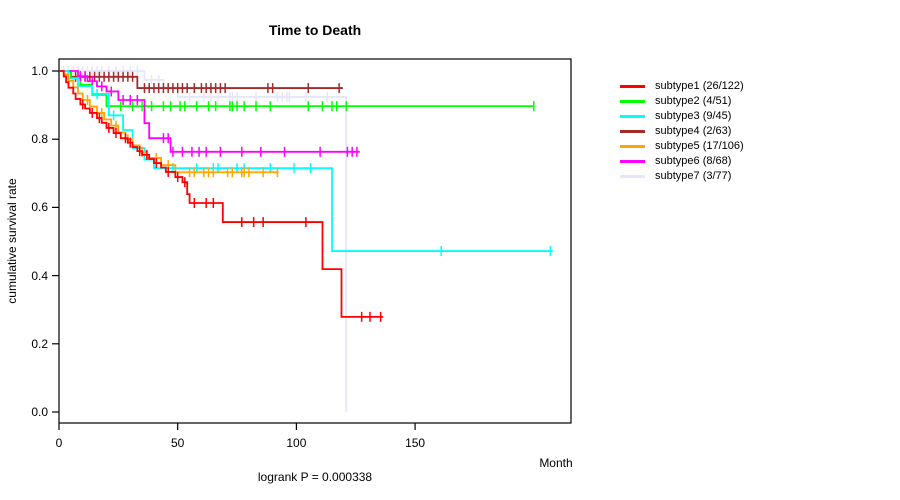  Describe the element at coordinates (556, 463) in the screenshot. I see `x-axis-label: Month` at that location.